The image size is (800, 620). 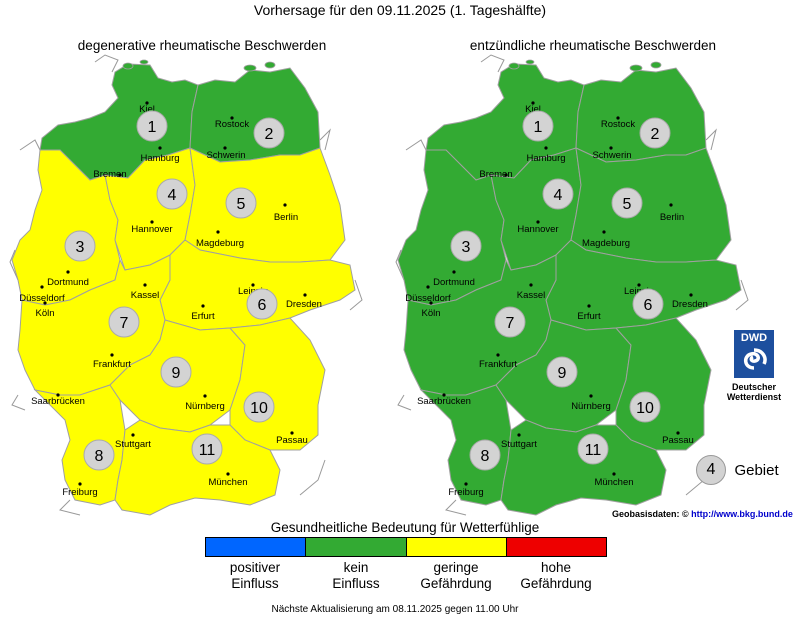 What do you see at coordinates (304, 304) in the screenshot?
I see `city-label: Dresden` at bounding box center [304, 304].